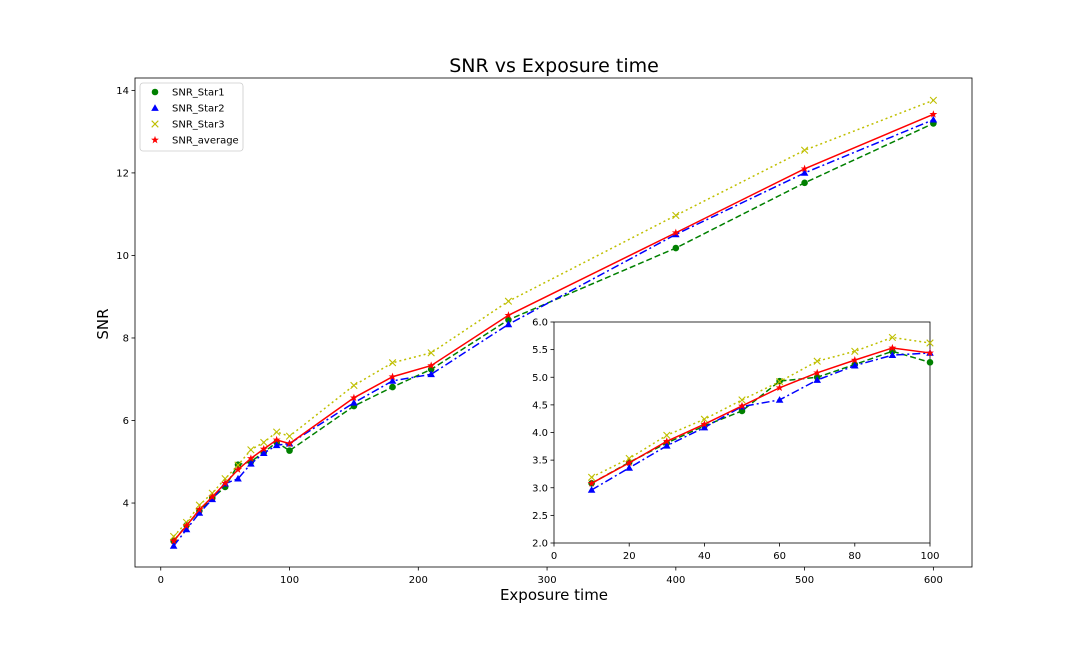 The height and width of the screenshot is (648, 1080). I want to click on x-tick-label: 500, so click(804, 580).